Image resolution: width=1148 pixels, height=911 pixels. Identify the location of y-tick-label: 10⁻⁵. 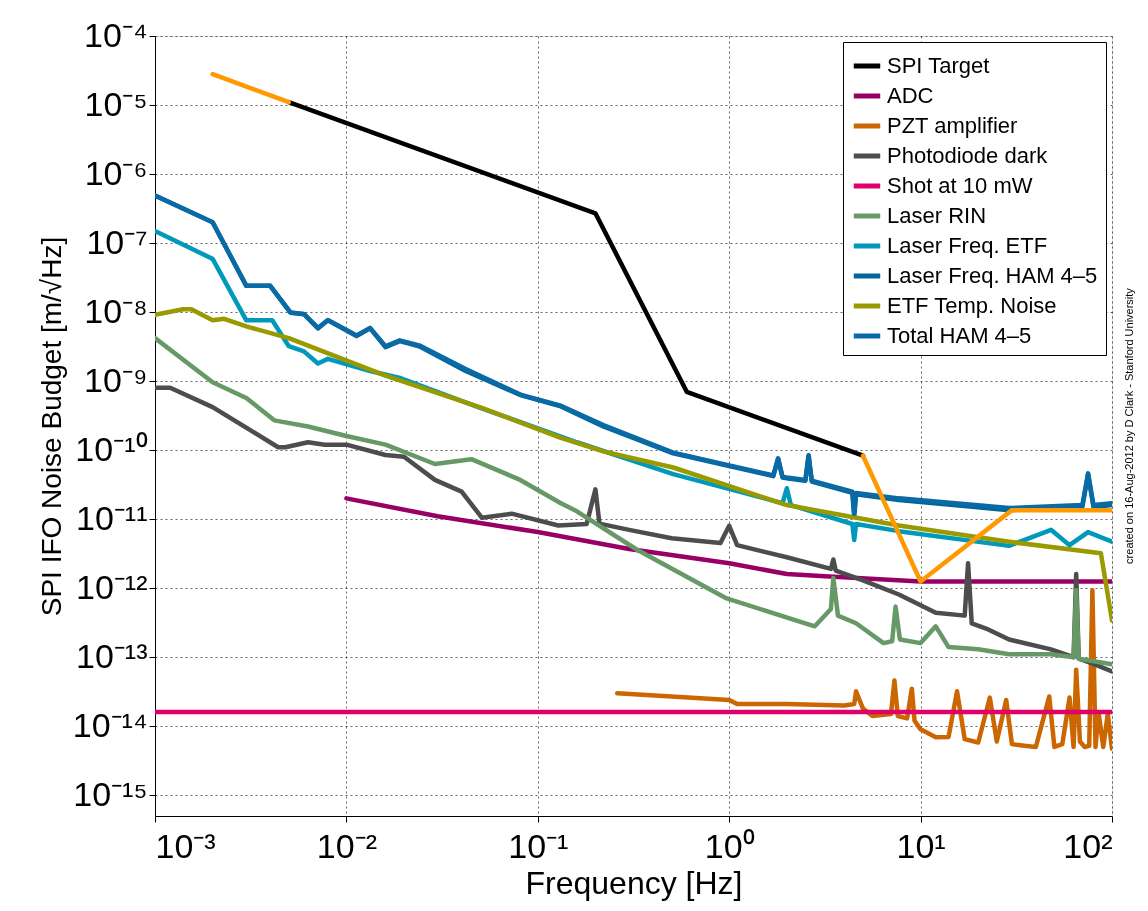
(116, 103).